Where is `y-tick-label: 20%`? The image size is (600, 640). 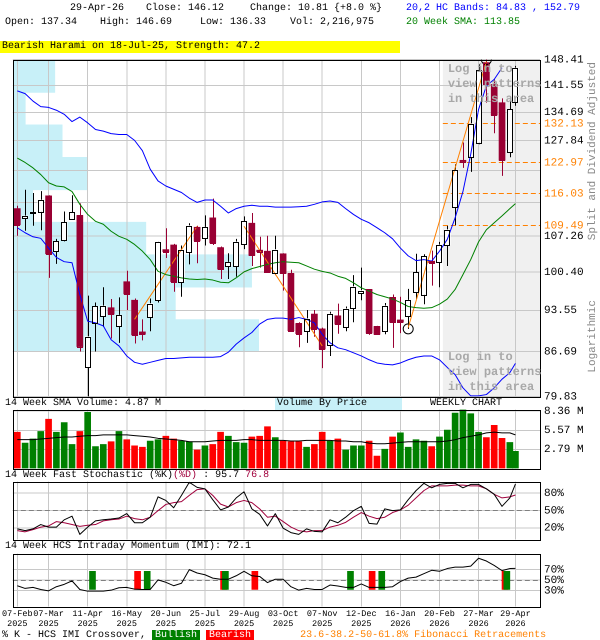
y-tick-label: 20% is located at coordinates (554, 528).